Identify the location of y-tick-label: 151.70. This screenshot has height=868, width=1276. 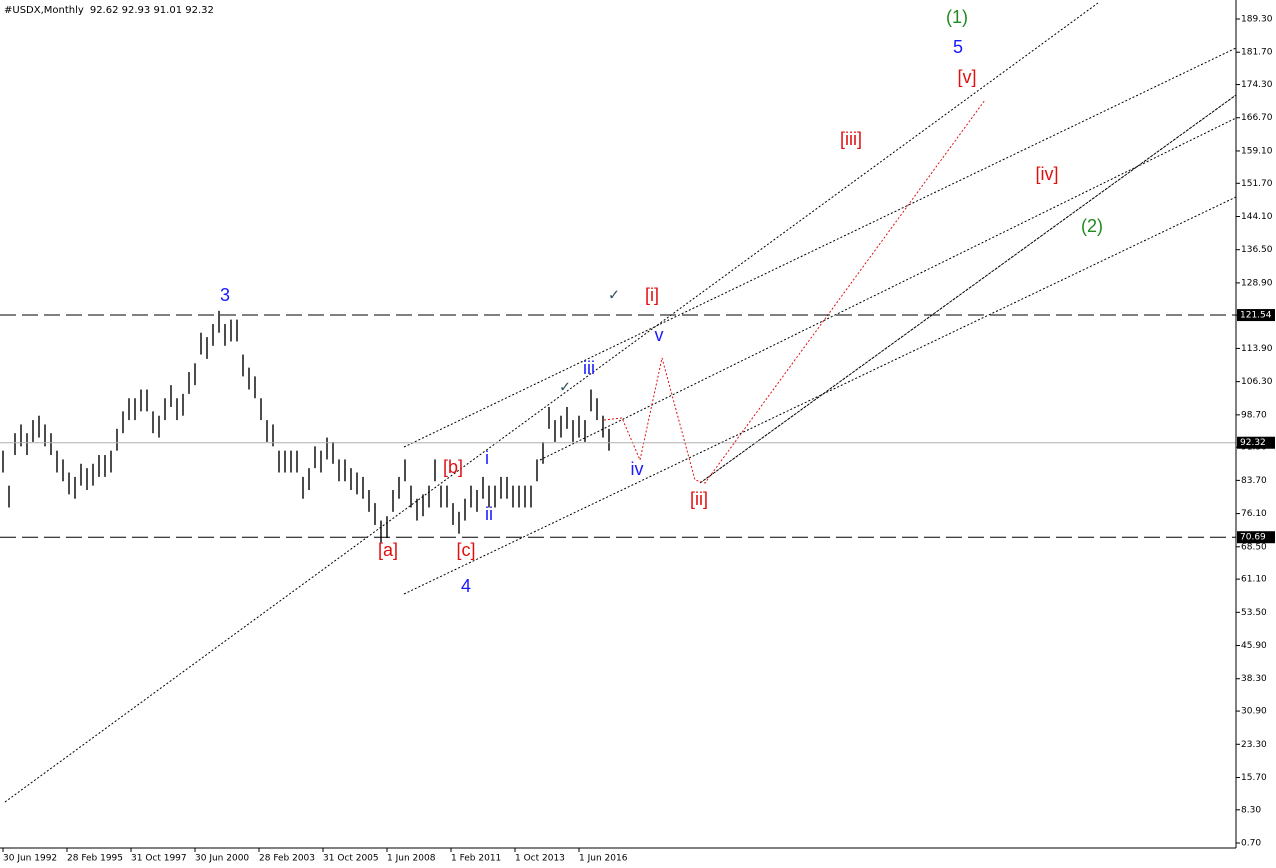
(1257, 184).